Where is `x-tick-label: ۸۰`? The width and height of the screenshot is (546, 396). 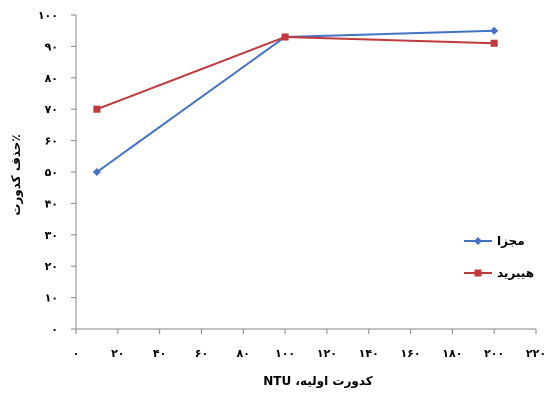
x-tick-label: ۸۰ is located at coordinates (243, 353).